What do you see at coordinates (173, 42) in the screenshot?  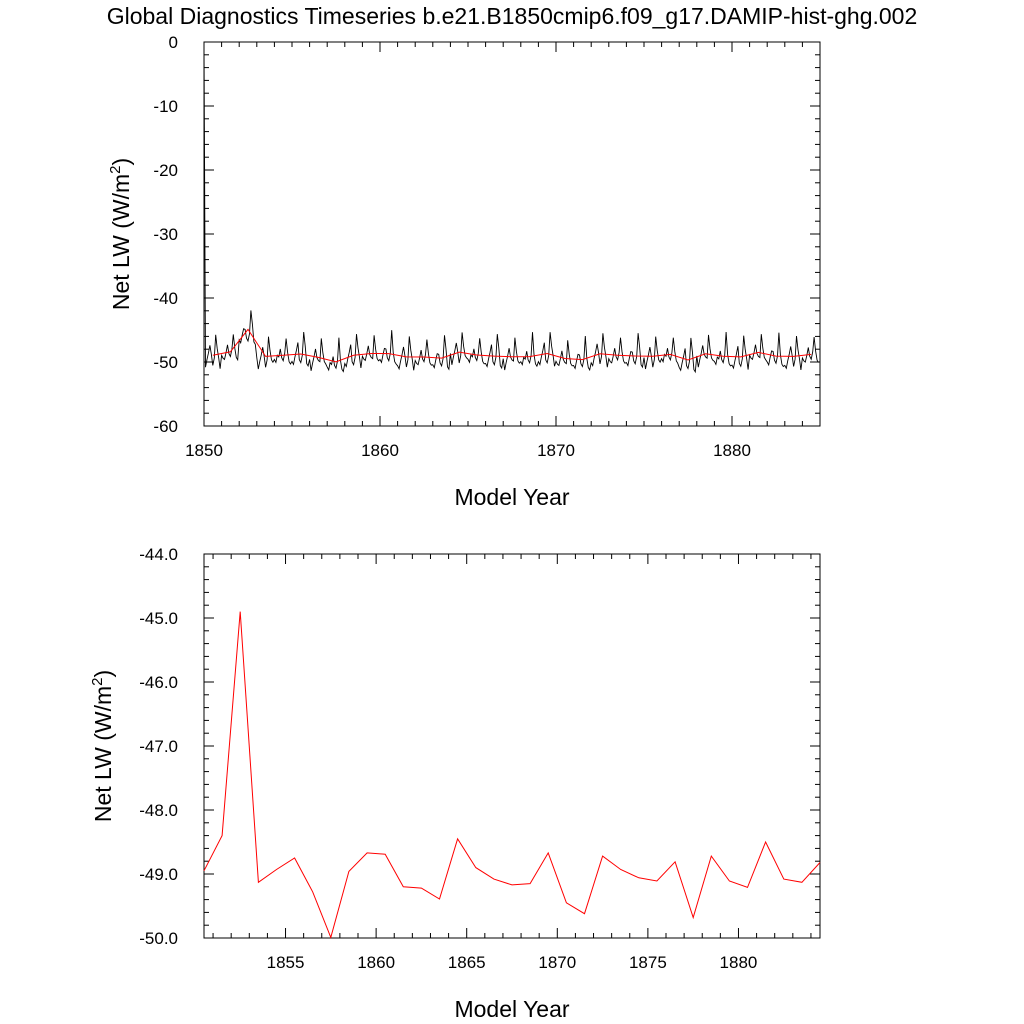 I see `top-y-tick-label: 0` at bounding box center [173, 42].